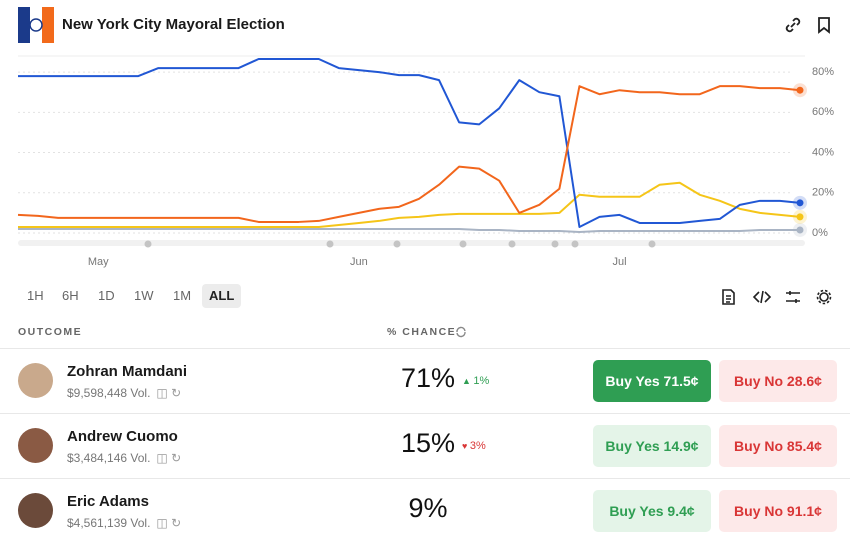 This screenshot has height=535, width=850. I want to click on volume: $4,561,139 Vol. ◫ ↻, so click(124, 523).